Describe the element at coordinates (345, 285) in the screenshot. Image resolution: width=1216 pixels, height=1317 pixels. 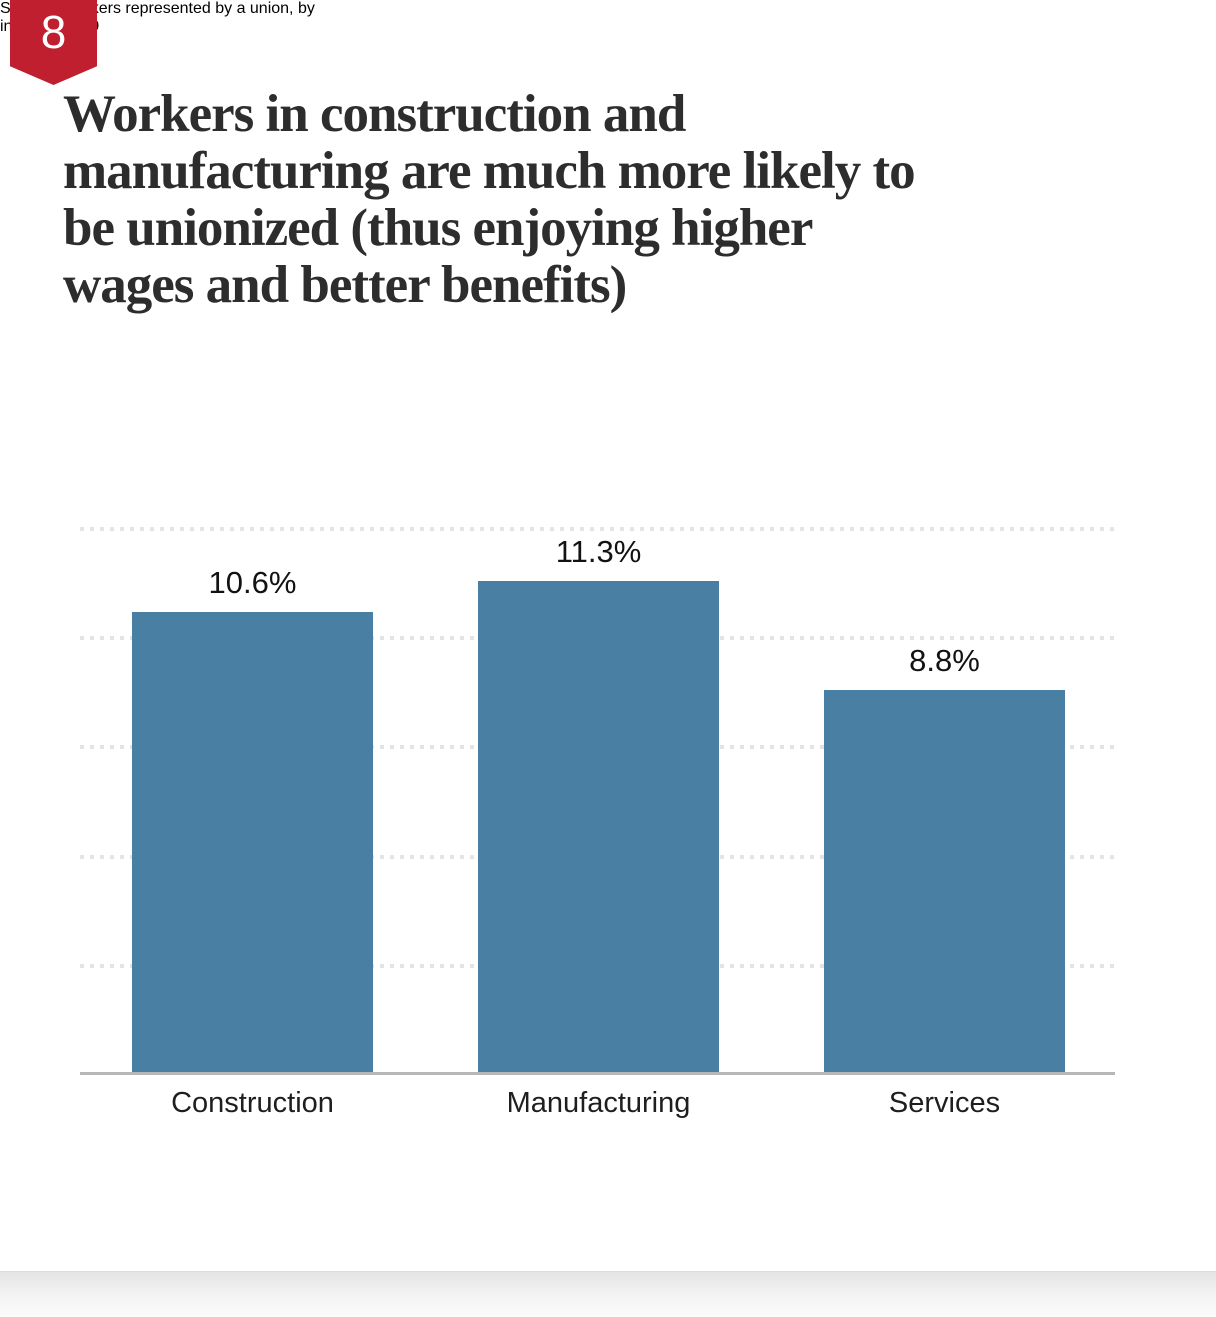
I see `chart-title-line-4: wages and better benefits)` at that location.